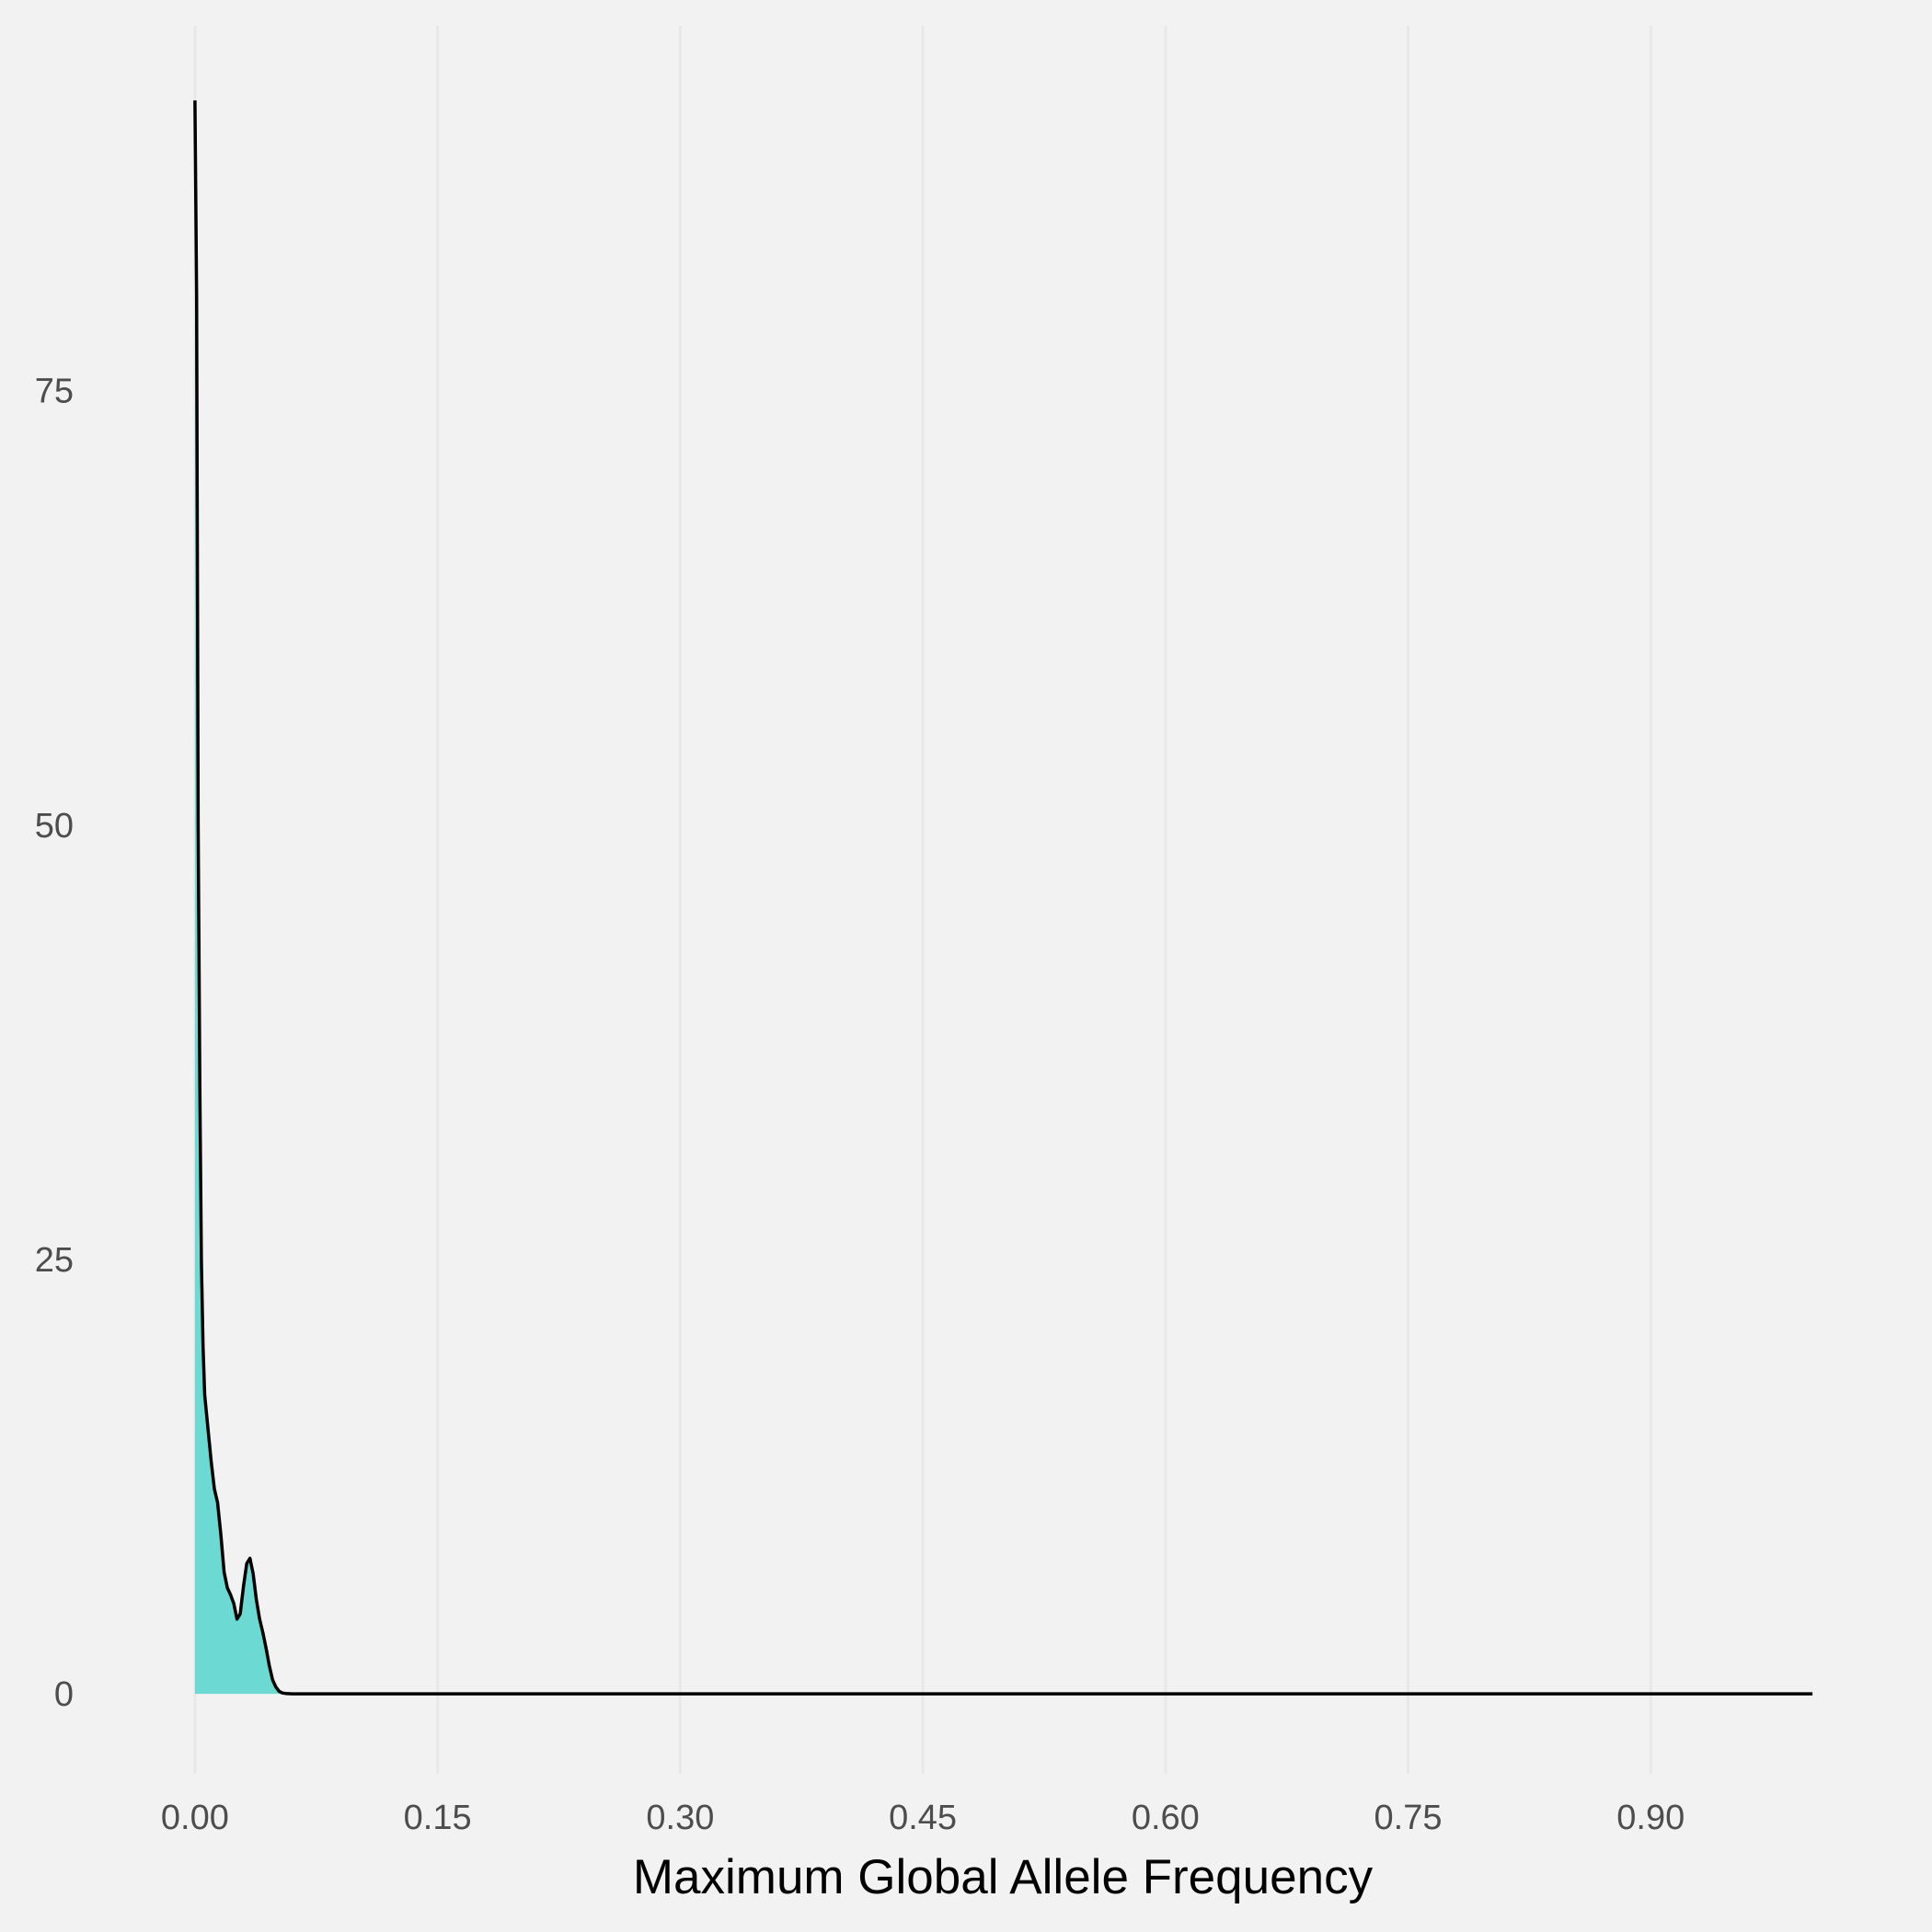 This screenshot has height=1932, width=1932. Describe the element at coordinates (1408, 1818) in the screenshot. I see `x-tick-label: 0.75` at that location.